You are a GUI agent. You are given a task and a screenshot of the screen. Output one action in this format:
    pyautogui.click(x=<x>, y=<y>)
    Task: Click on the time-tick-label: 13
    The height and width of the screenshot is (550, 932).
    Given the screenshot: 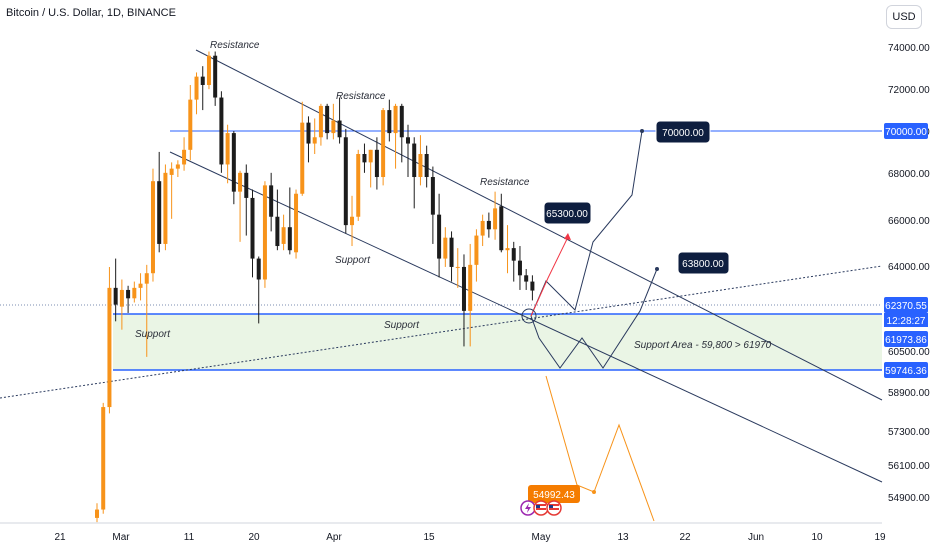 What is the action you would take?
    pyautogui.click(x=623, y=537)
    